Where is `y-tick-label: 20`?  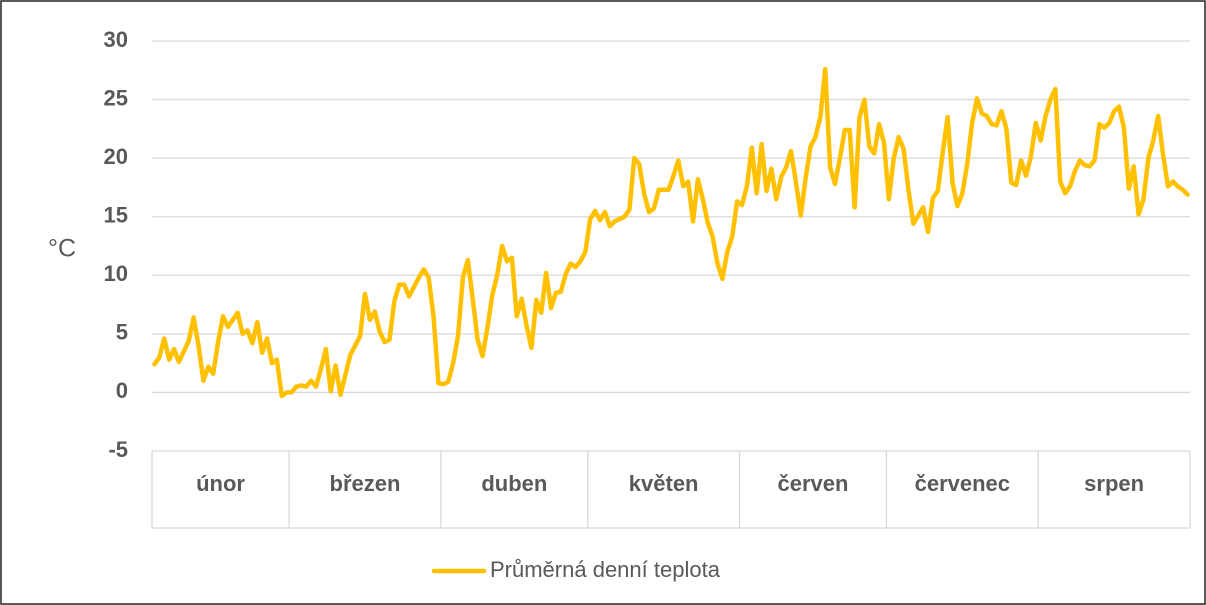 y-tick-label: 20 is located at coordinates (116, 156).